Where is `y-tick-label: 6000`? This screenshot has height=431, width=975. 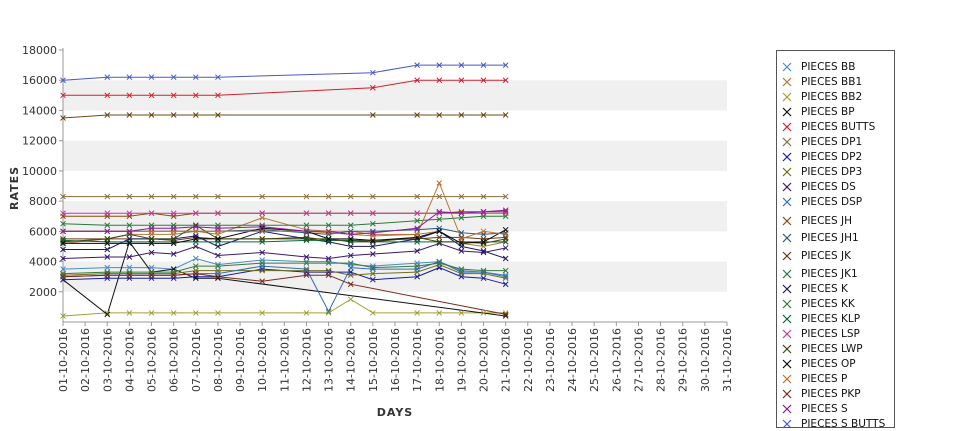 y-tick-label: 6000 is located at coordinates (43, 231).